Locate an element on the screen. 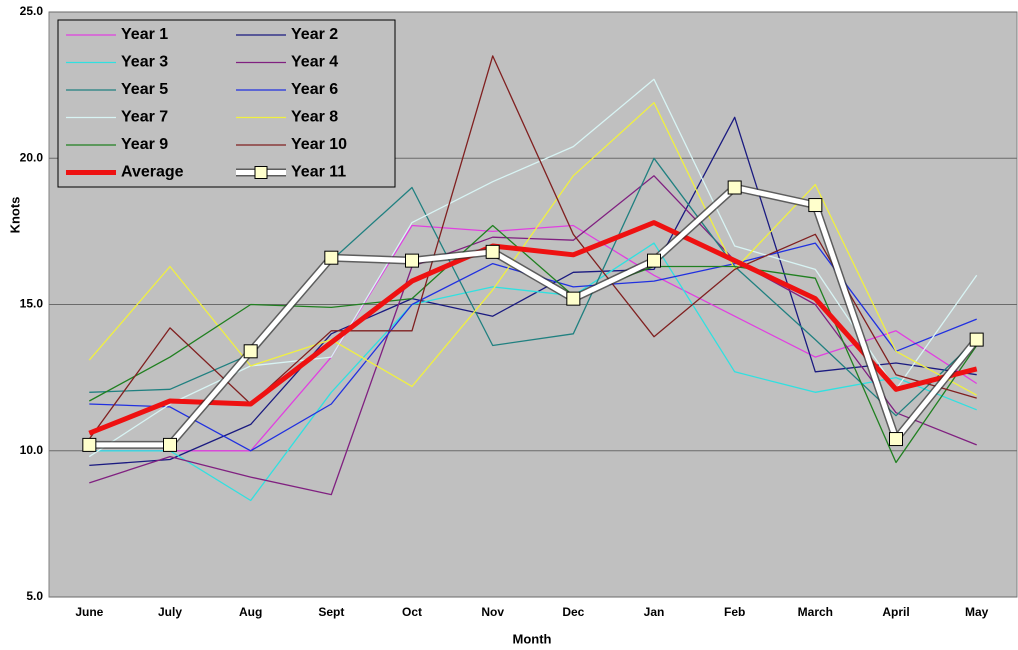 Image resolution: width=1018 pixels, height=650 pixels. x-tick-label: Sept is located at coordinates (331, 612).